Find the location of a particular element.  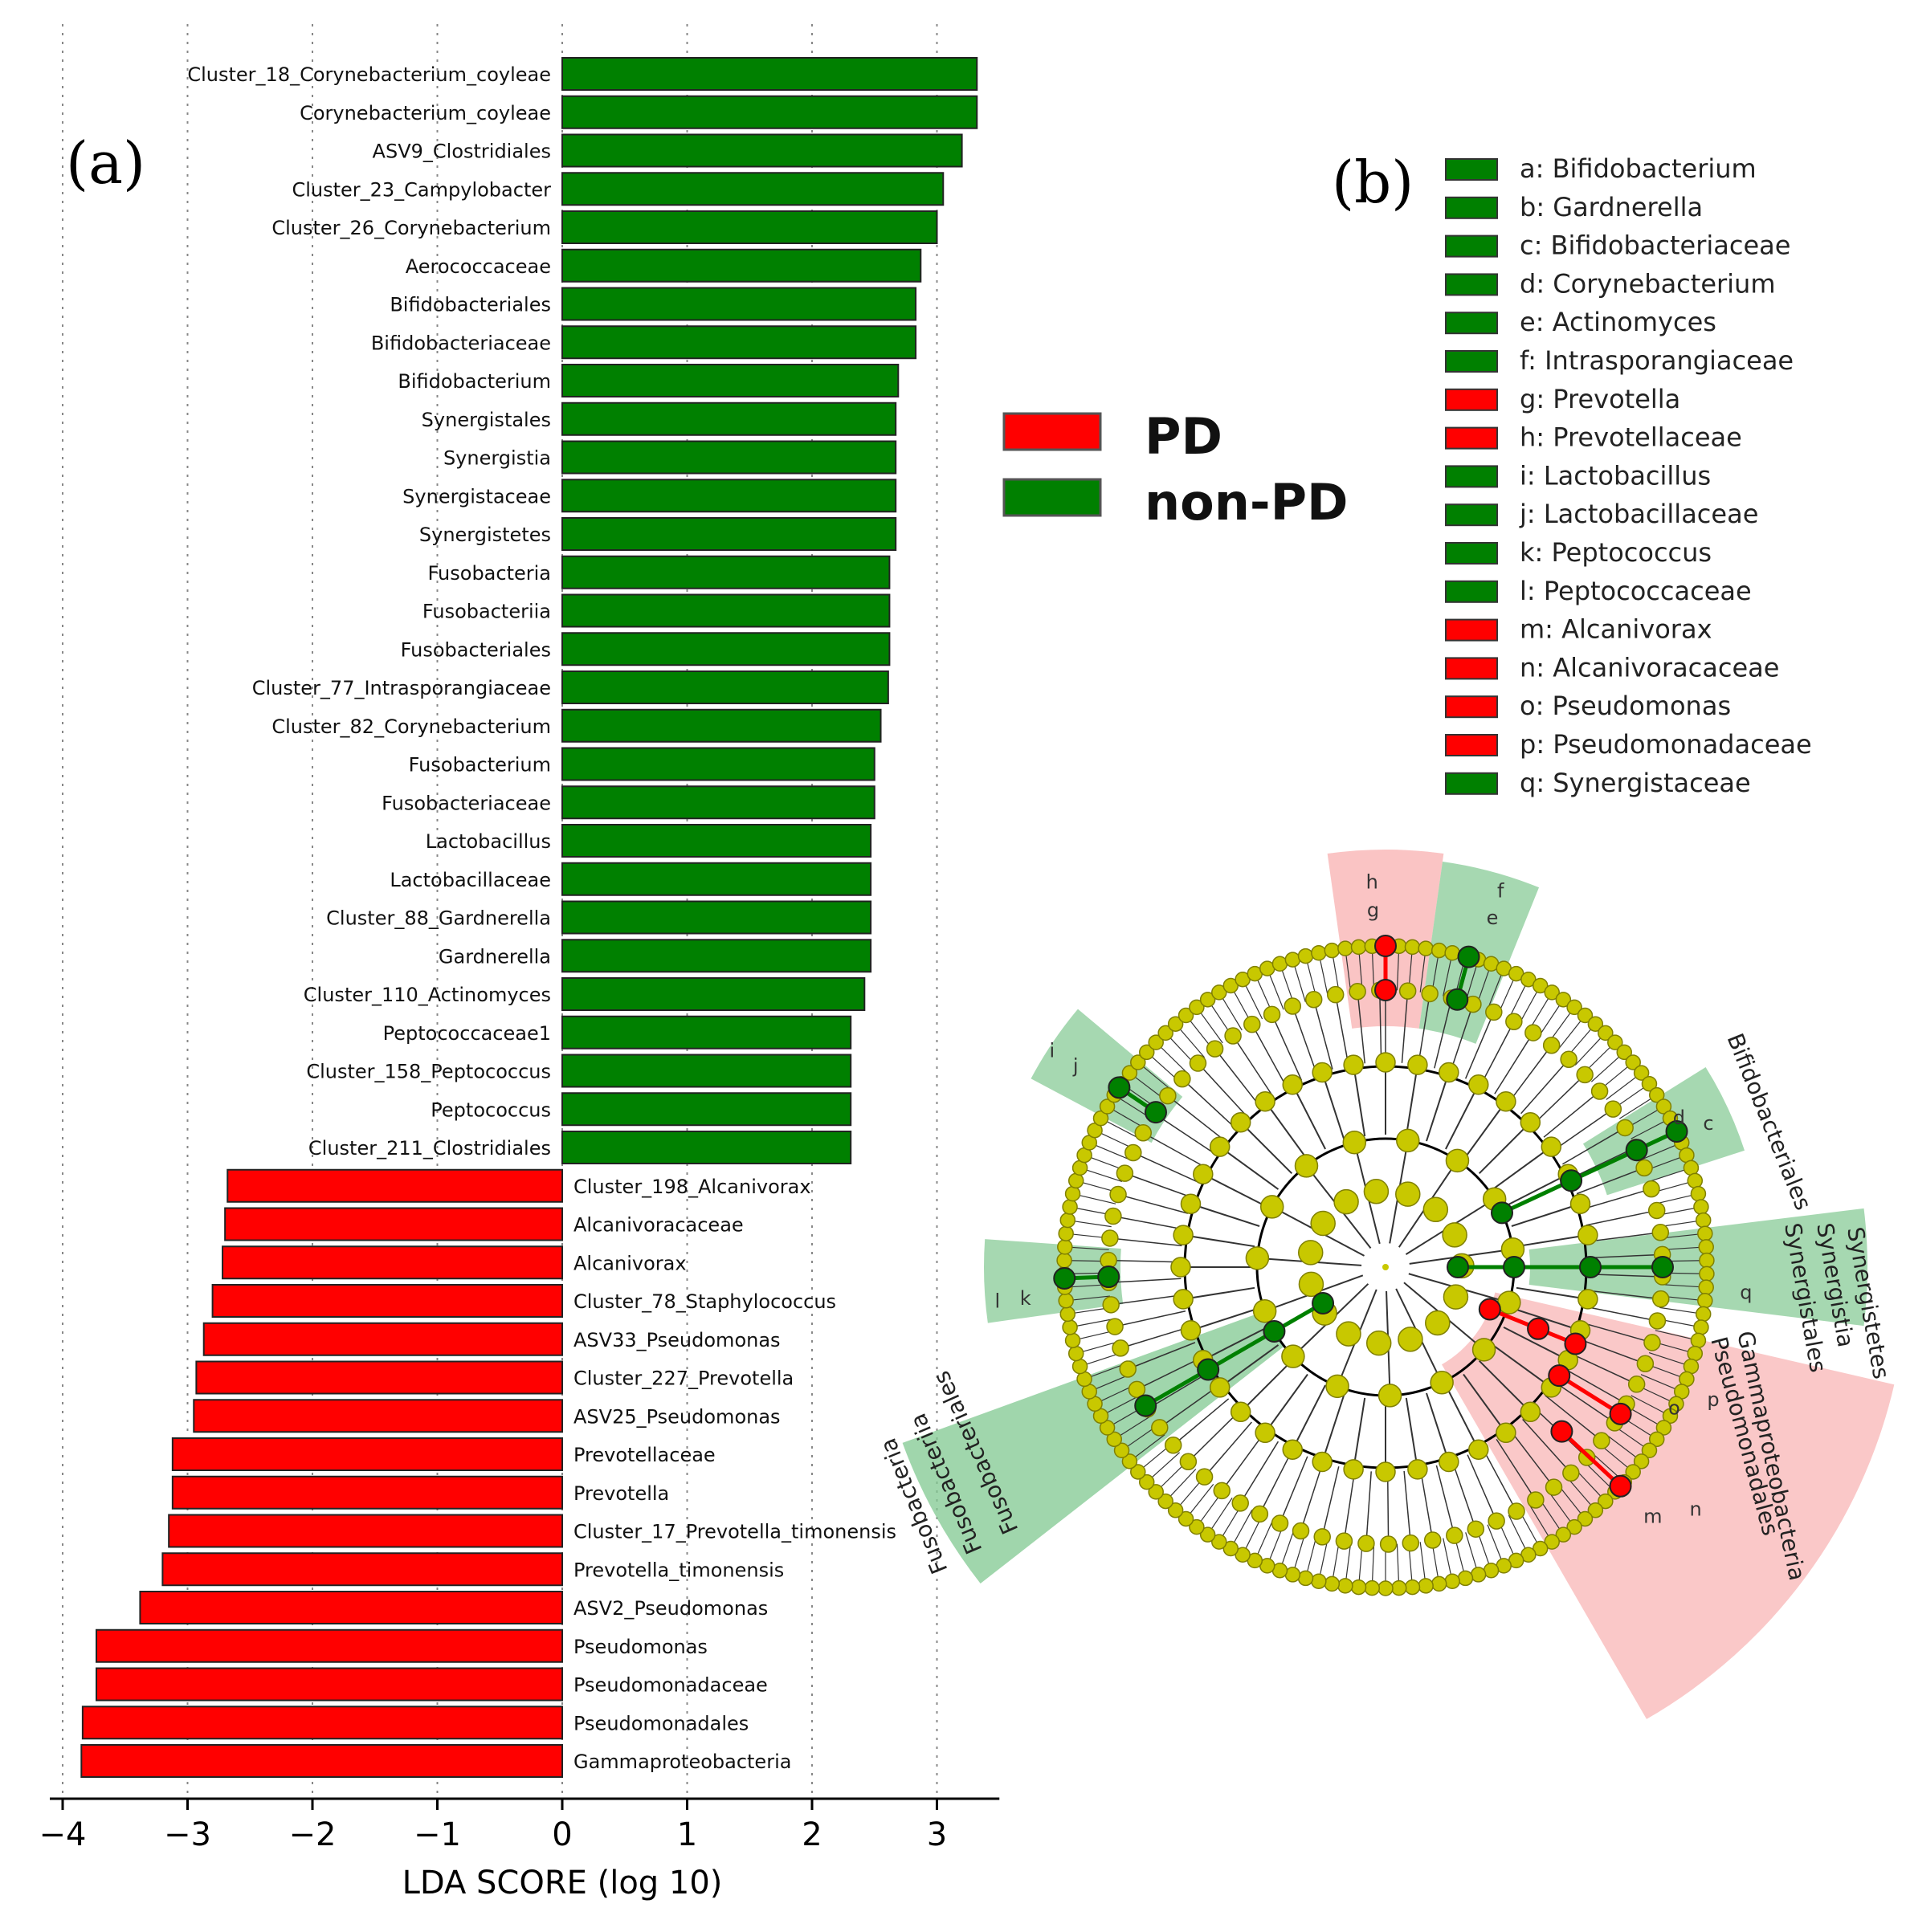

bar-label: Cluster_198_Alcanivorax is located at coordinates (692, 1187).